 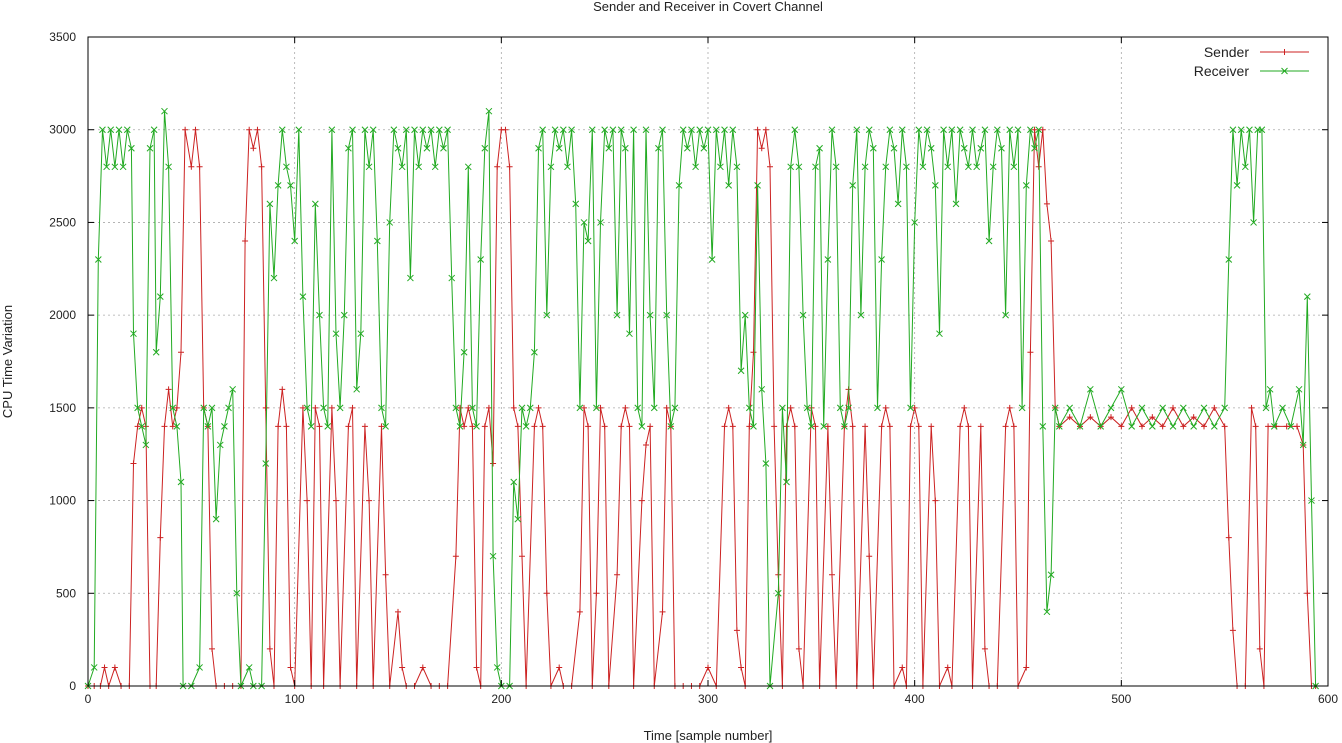 What do you see at coordinates (62, 501) in the screenshot?
I see `y-tick-label: 1000` at bounding box center [62, 501].